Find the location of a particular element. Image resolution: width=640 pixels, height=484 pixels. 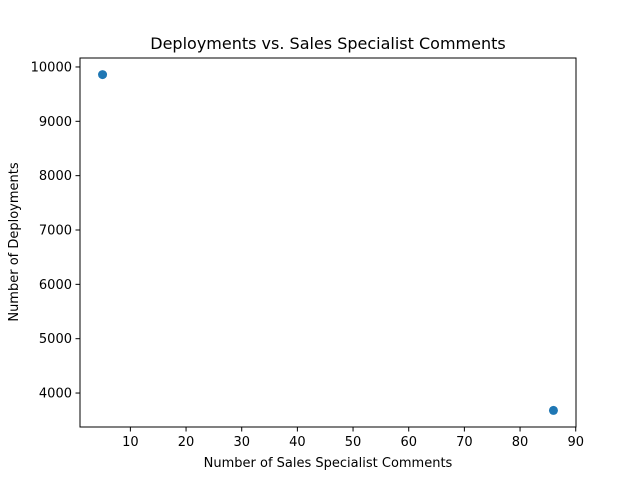

y-tick-label: 6000 is located at coordinates (55, 285).